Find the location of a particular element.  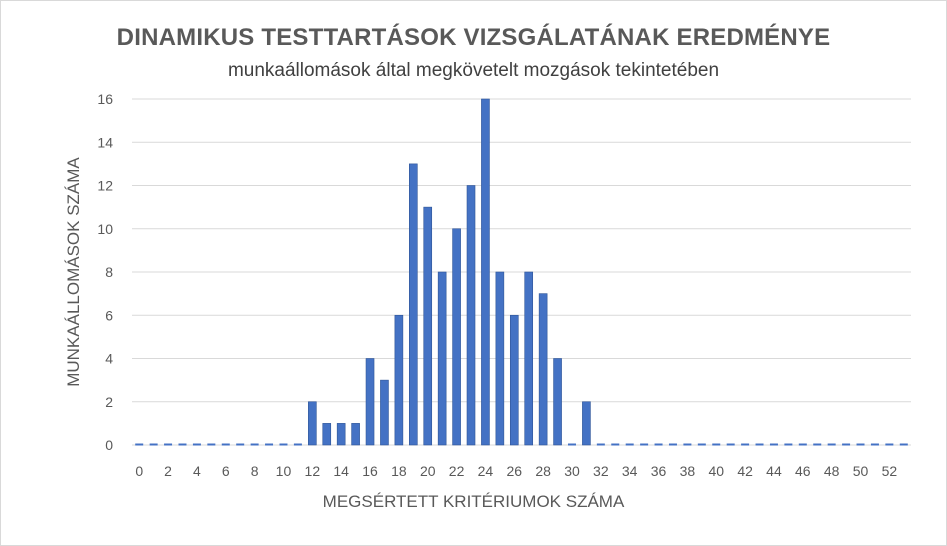

x-tick-label: 6 is located at coordinates (226, 471).